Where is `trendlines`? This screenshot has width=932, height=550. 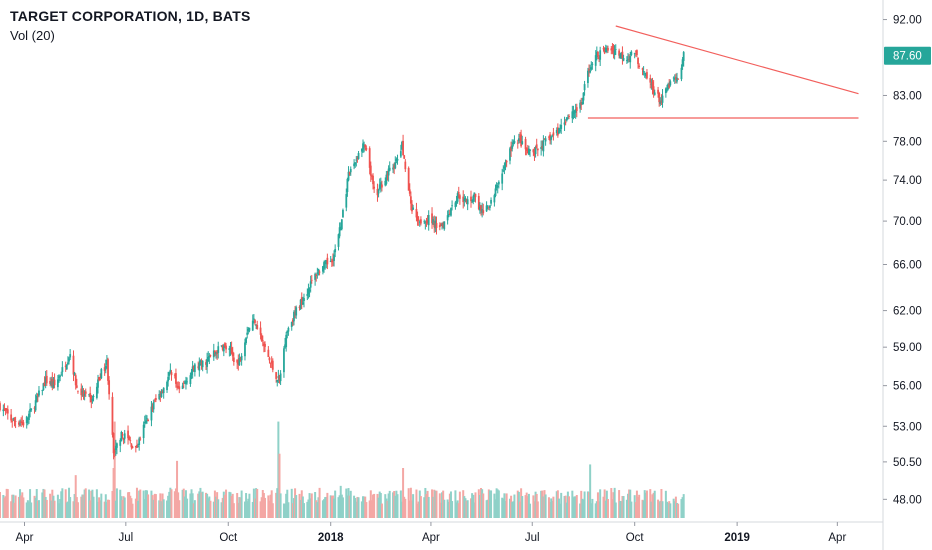 trendlines is located at coordinates (723, 72).